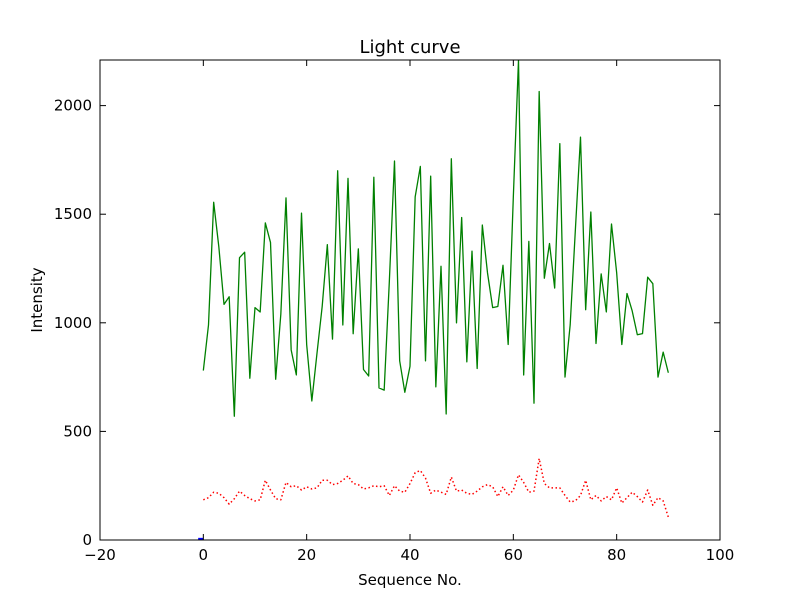 This screenshot has width=800, height=600. What do you see at coordinates (513, 555) in the screenshot?
I see `x-tick-label: 60` at bounding box center [513, 555].